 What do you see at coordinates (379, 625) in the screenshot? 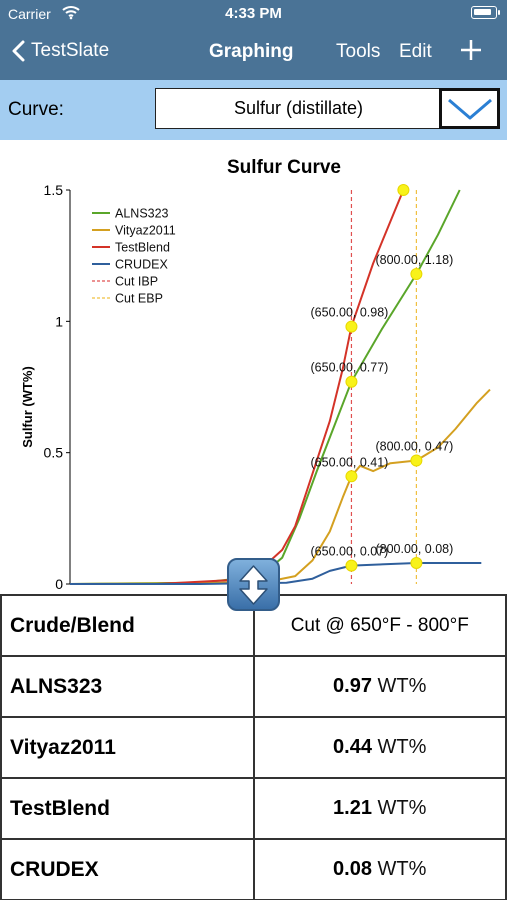
I see `header-cut: Cut @ 650°F - 800°F` at bounding box center [379, 625].